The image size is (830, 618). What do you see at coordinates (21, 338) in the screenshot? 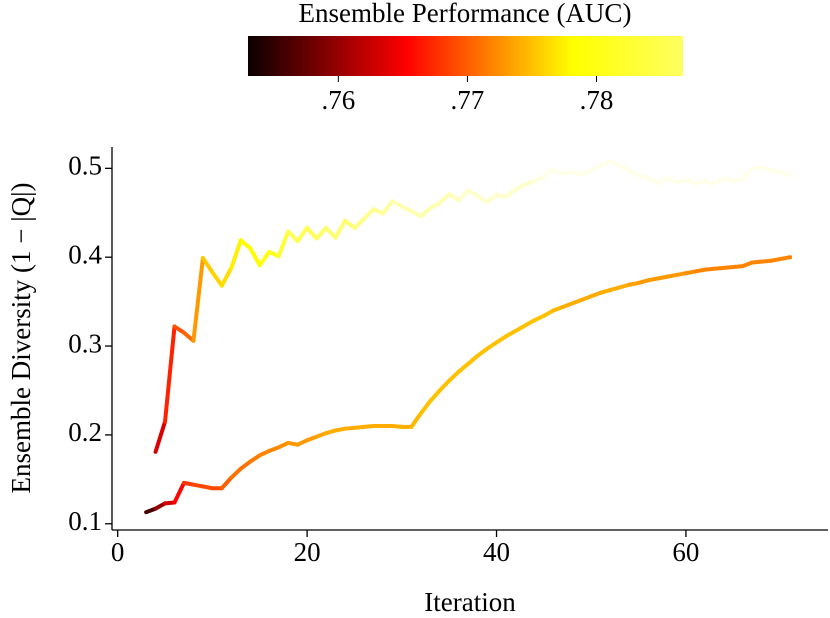
I see `y-axis-label: Ensemble Diversity (1 − |Q|)` at bounding box center [21, 338].